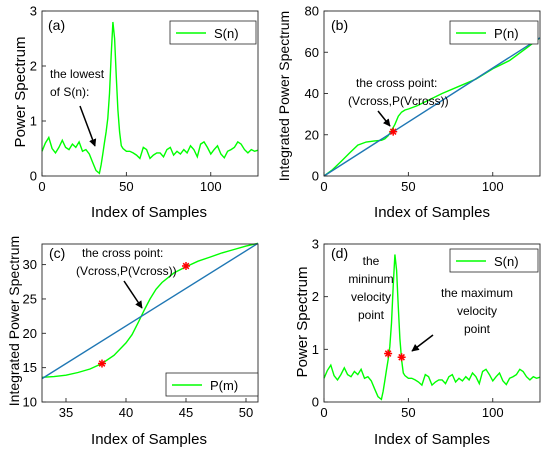  Describe the element at coordinates (384, 118) in the screenshot. I see `panel-b-annotation-arrow` at that location.